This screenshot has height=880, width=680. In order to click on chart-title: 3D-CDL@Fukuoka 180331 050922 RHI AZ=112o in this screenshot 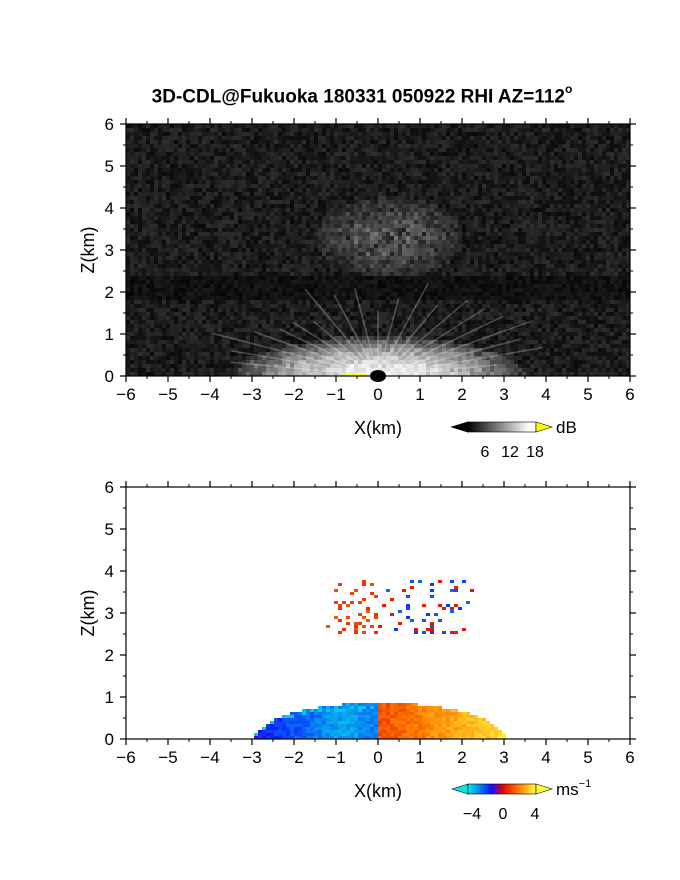, I will do `click(362, 95)`.